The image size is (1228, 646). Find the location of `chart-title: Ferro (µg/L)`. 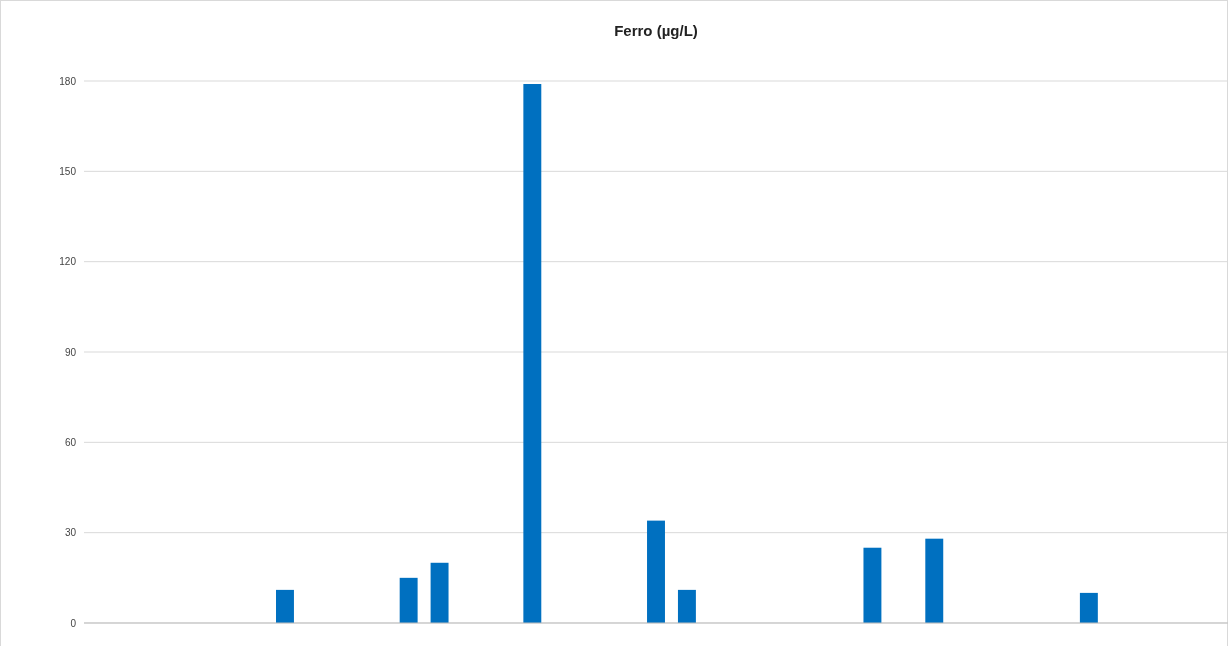

chart-title: Ferro (µg/L) is located at coordinates (656, 30).